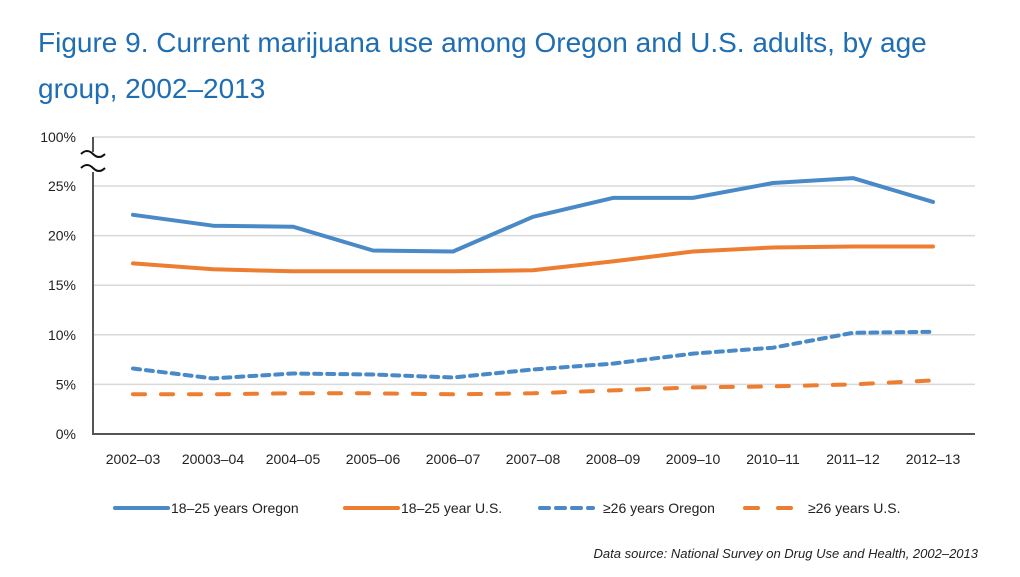 This screenshot has width=1020, height=577. I want to click on x-tick-label: 2004–05, so click(293, 459).